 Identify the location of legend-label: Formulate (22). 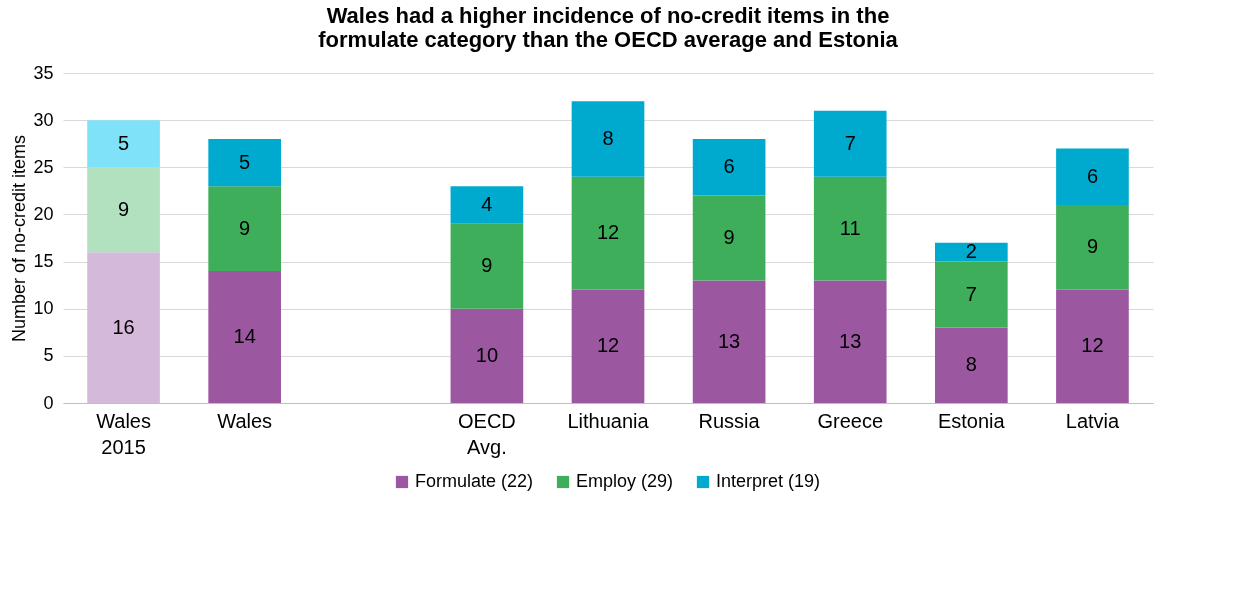
(474, 481).